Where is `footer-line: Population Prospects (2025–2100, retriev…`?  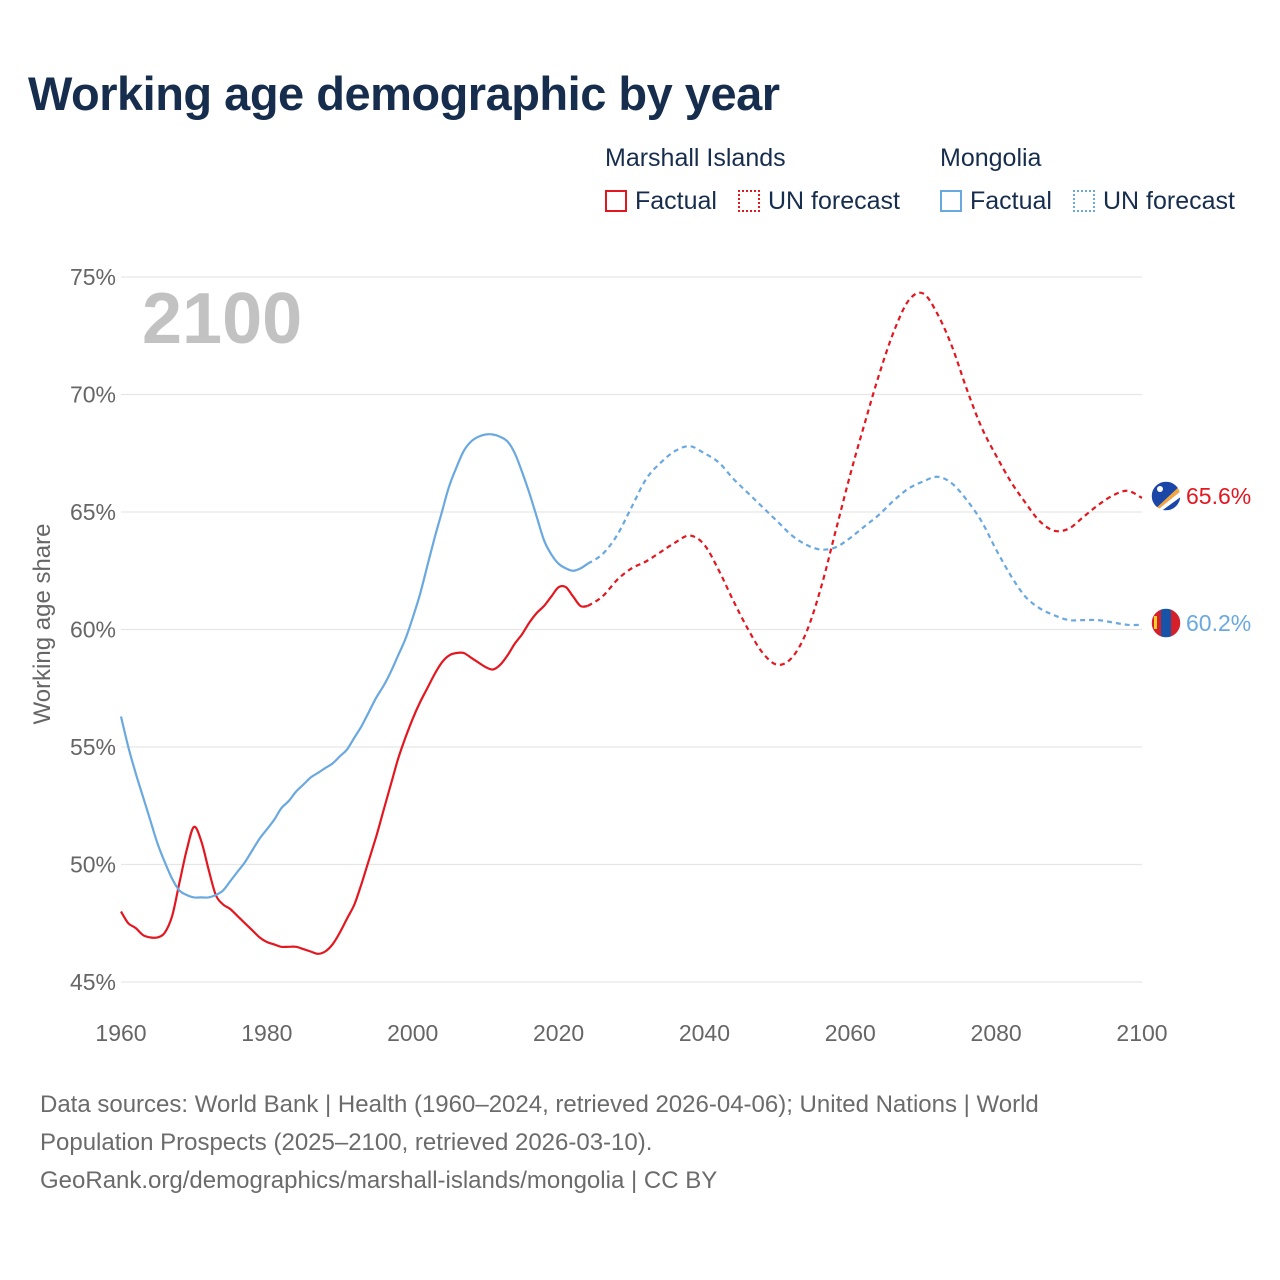
footer-line: Population Prospects (2025–2100, retriev… is located at coordinates (346, 1142).